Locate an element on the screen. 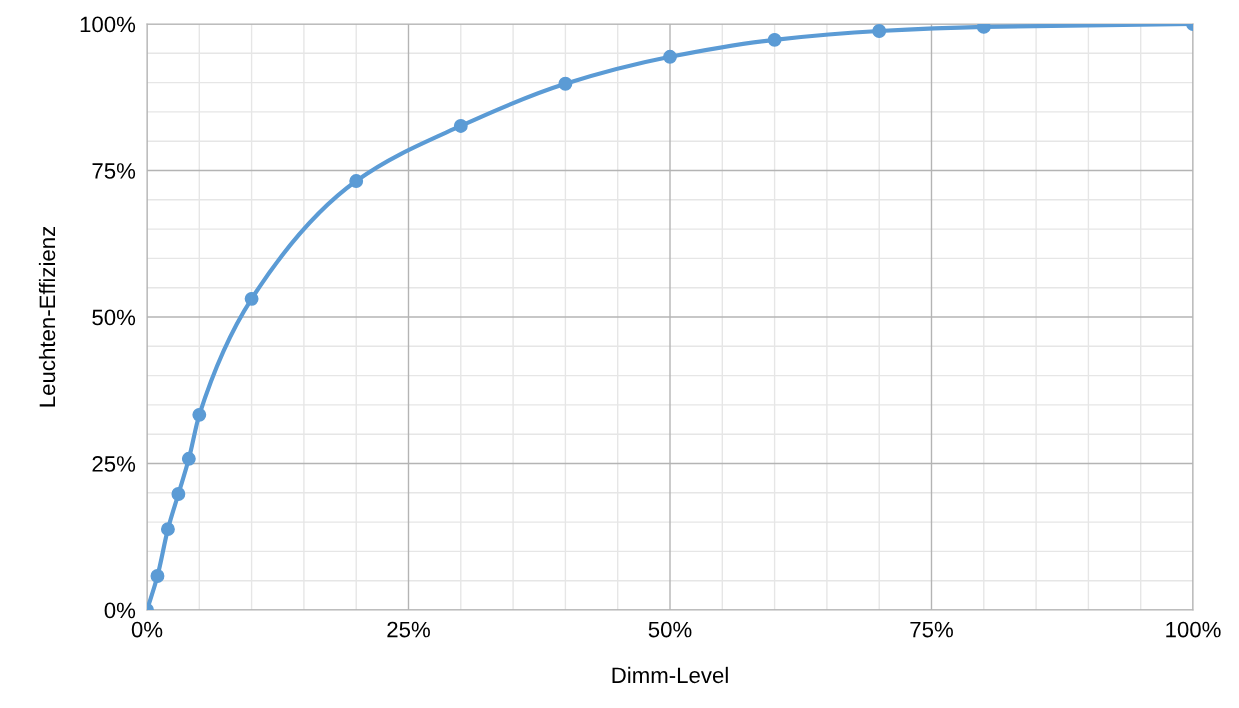 The height and width of the screenshot is (708, 1239). y-tick-label: 25% is located at coordinates (114, 464).